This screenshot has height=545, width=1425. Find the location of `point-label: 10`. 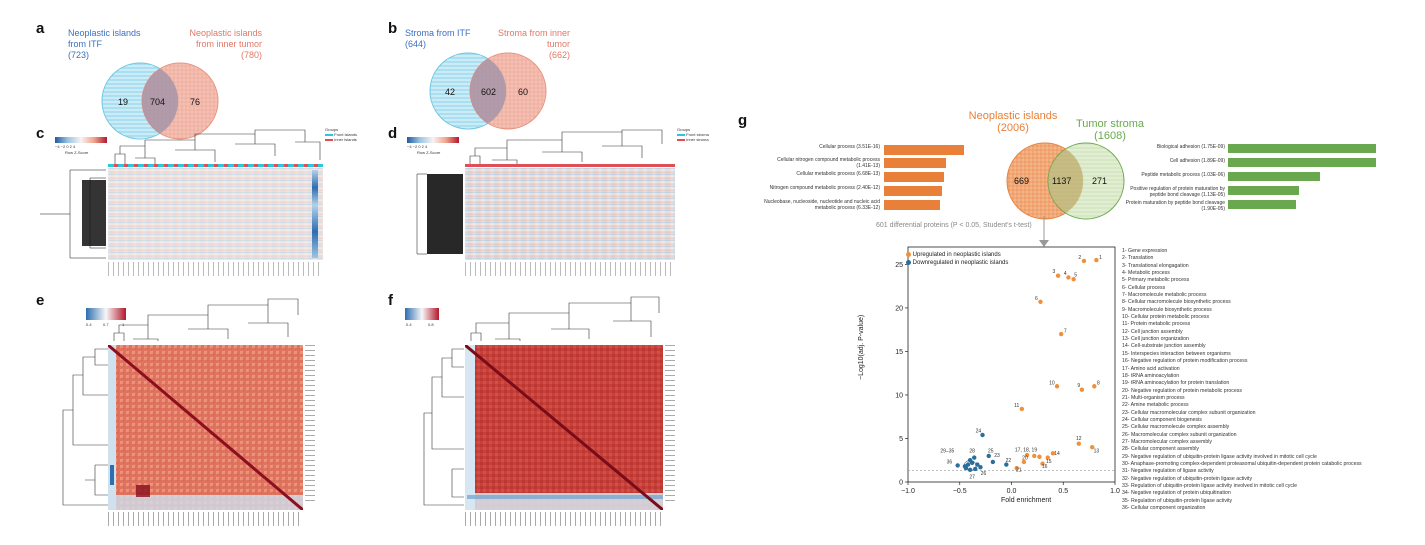

point-label: 10 is located at coordinates (1052, 384).